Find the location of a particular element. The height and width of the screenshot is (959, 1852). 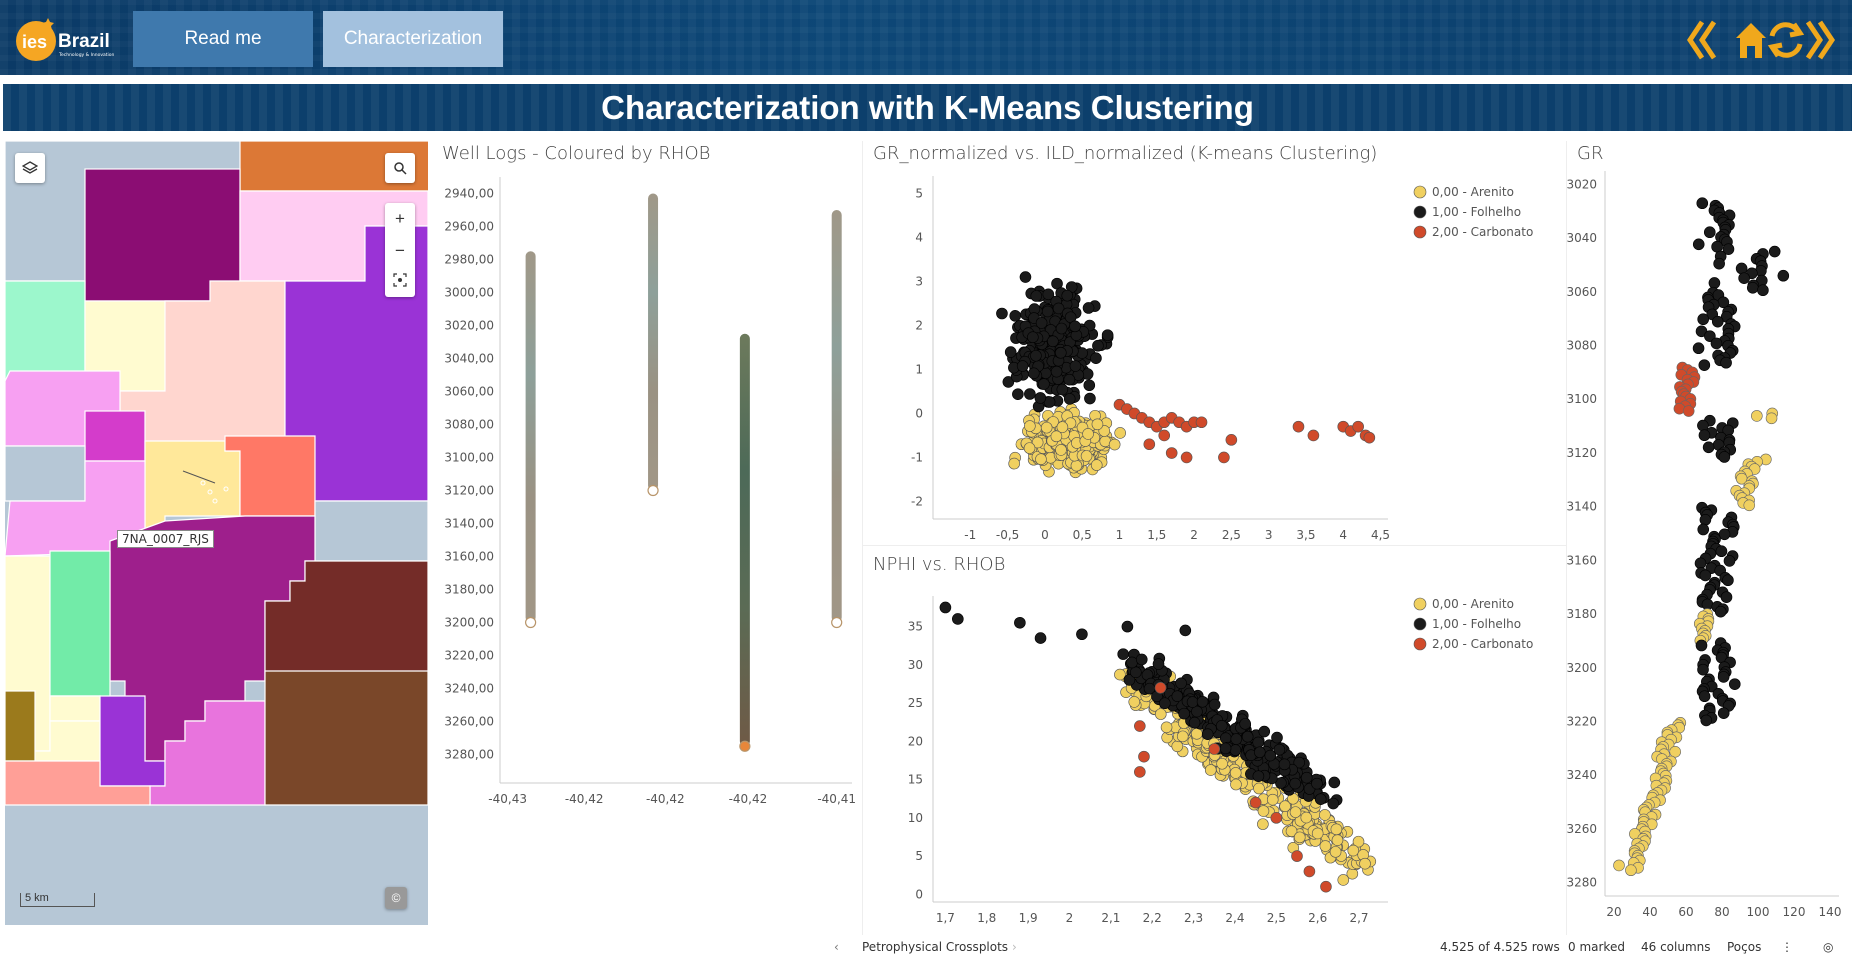

x-tick-label: 2,1 is located at coordinates (1110, 918).